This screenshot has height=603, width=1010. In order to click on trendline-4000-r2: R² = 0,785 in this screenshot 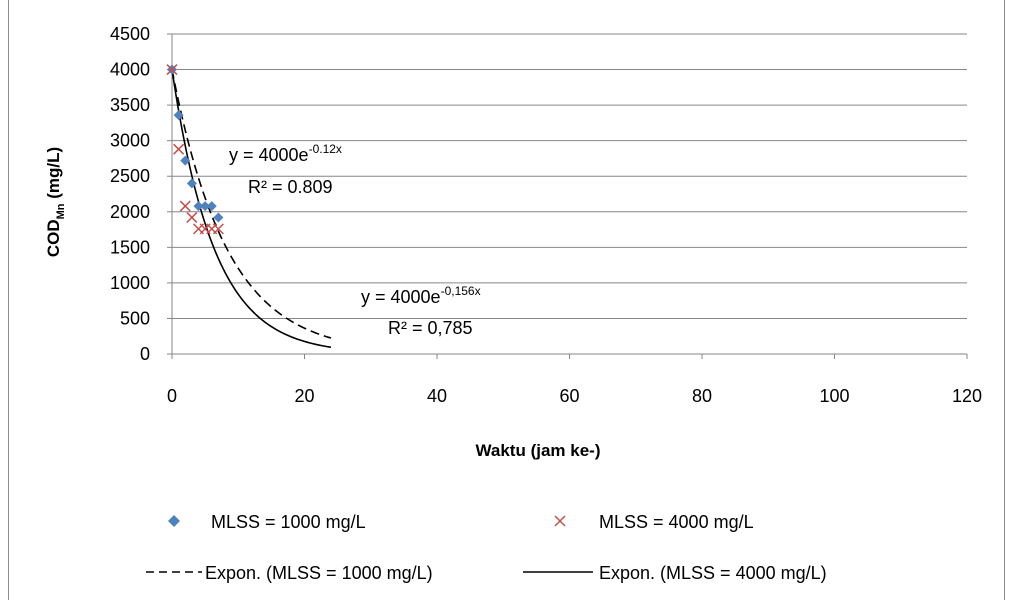, I will do `click(430, 328)`.